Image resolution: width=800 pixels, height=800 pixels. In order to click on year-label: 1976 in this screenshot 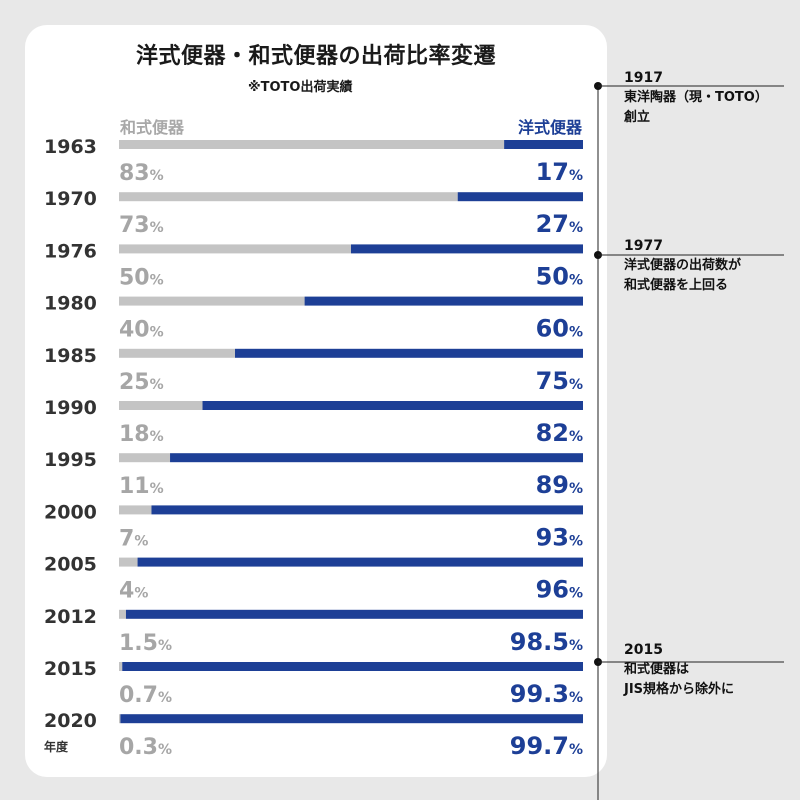, I will do `click(70, 251)`.